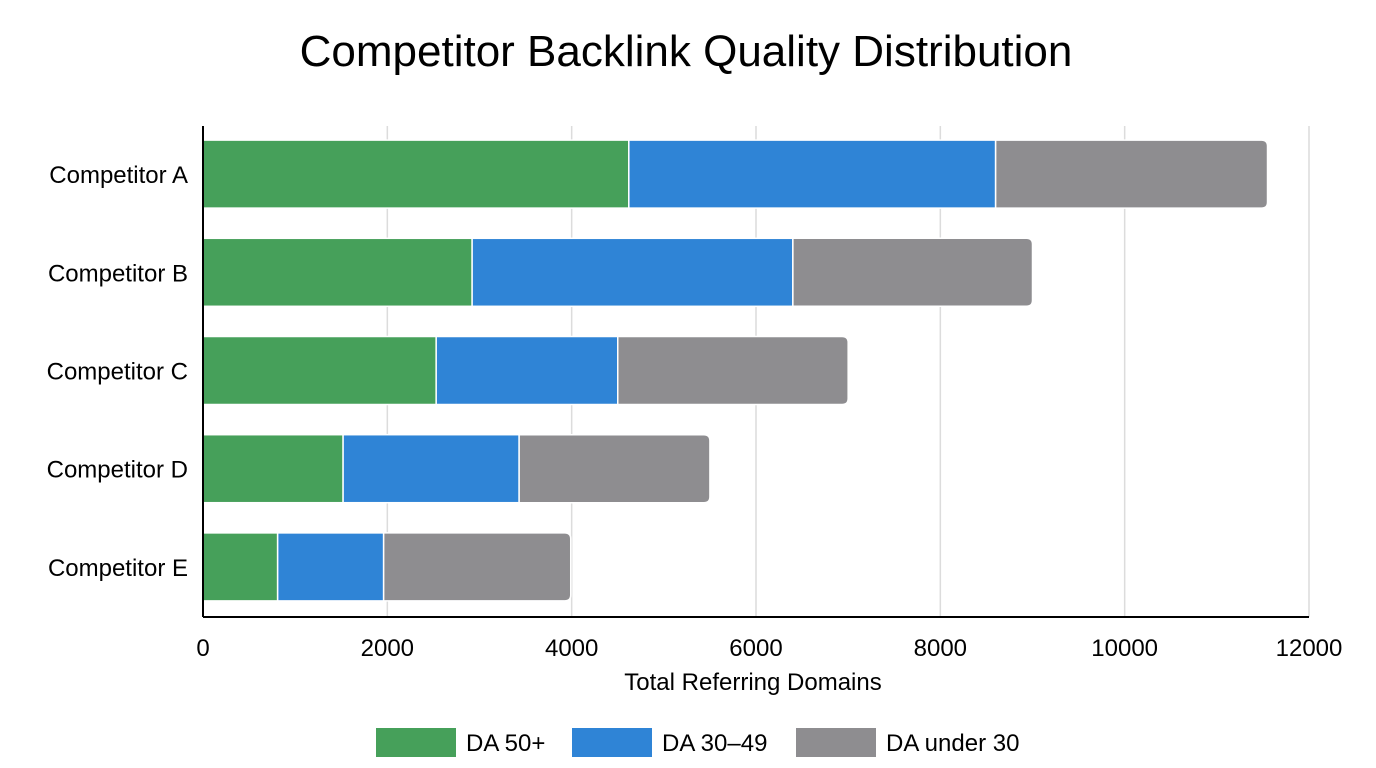 The width and height of the screenshot is (1376, 768). What do you see at coordinates (952, 743) in the screenshot?
I see `legend-label: DA under 30` at bounding box center [952, 743].